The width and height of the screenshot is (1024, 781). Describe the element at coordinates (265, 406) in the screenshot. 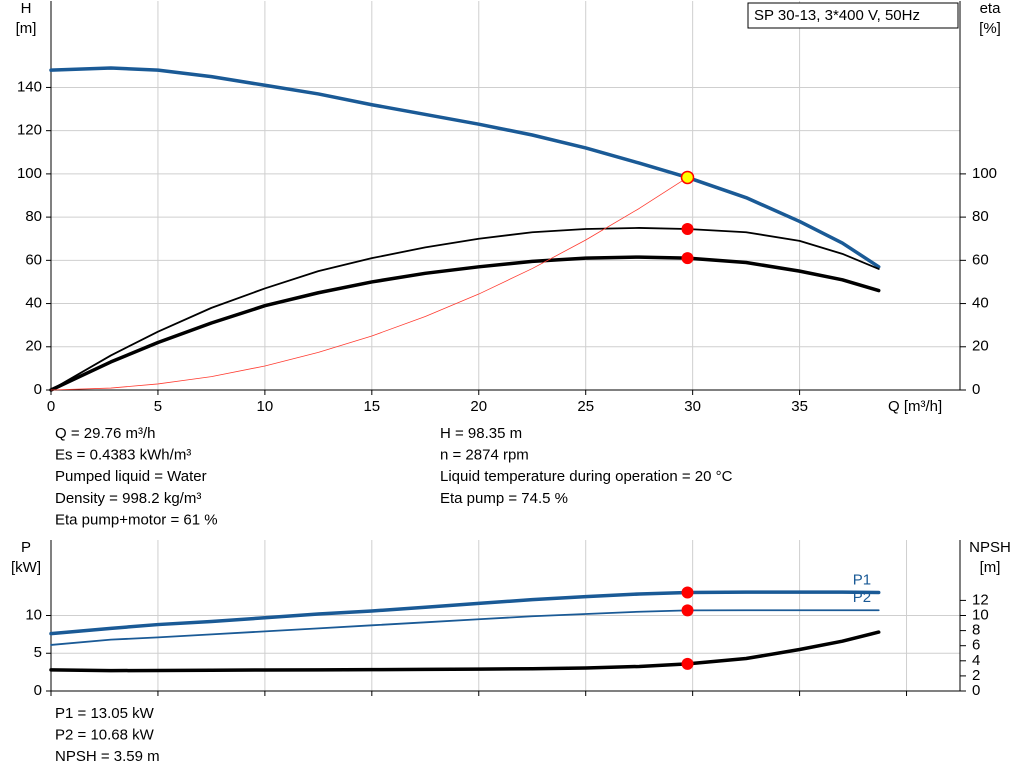

I see `x-tick-label: 10` at that location.